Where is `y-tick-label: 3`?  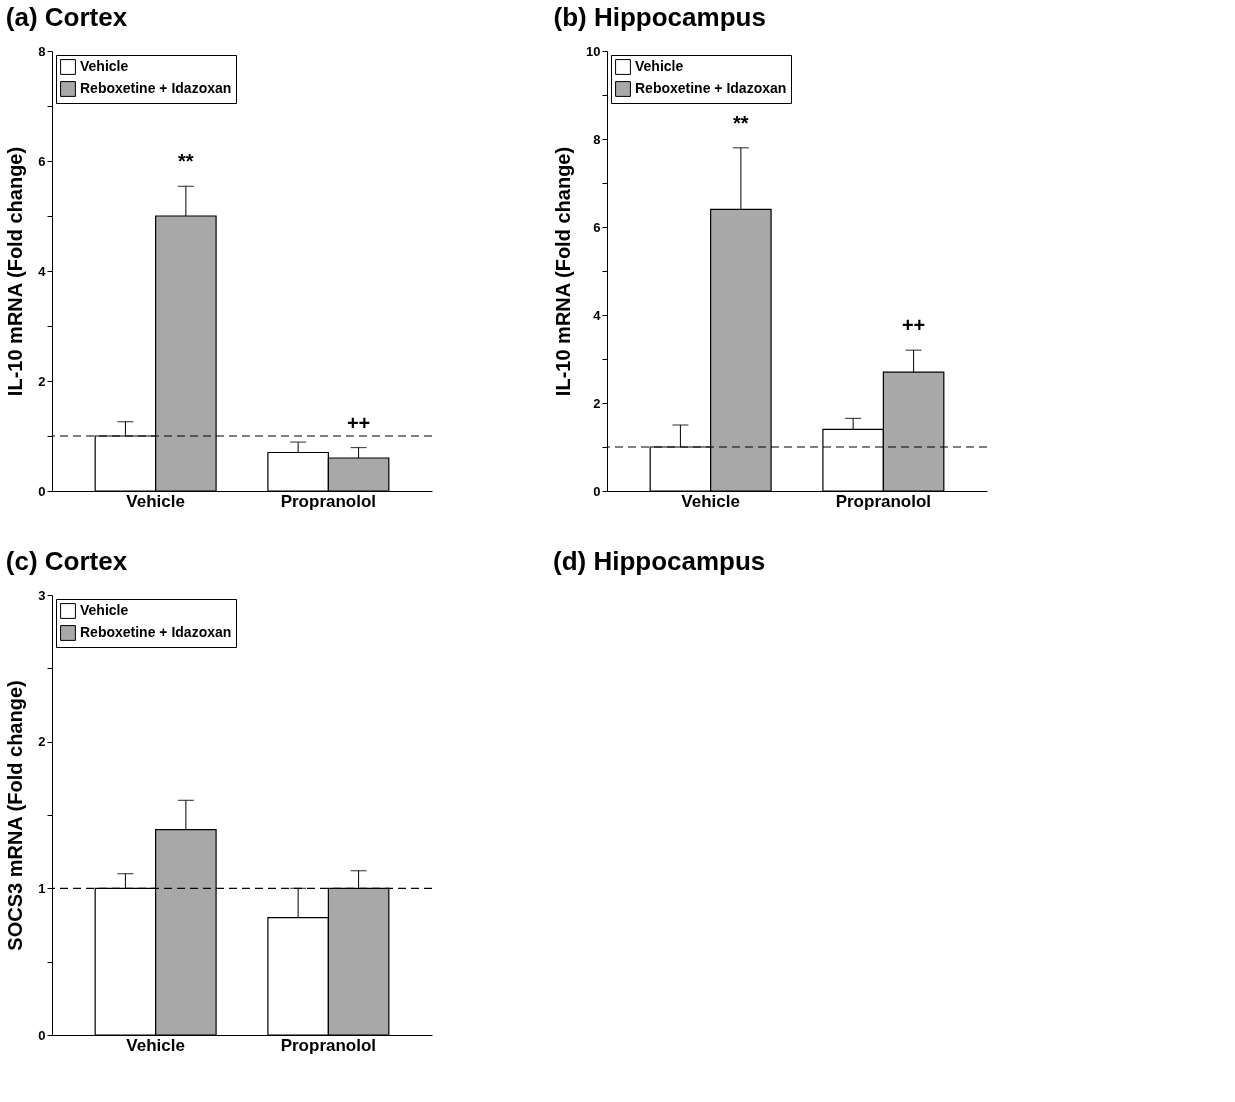
y-tick-label: 3 is located at coordinates (42, 595).